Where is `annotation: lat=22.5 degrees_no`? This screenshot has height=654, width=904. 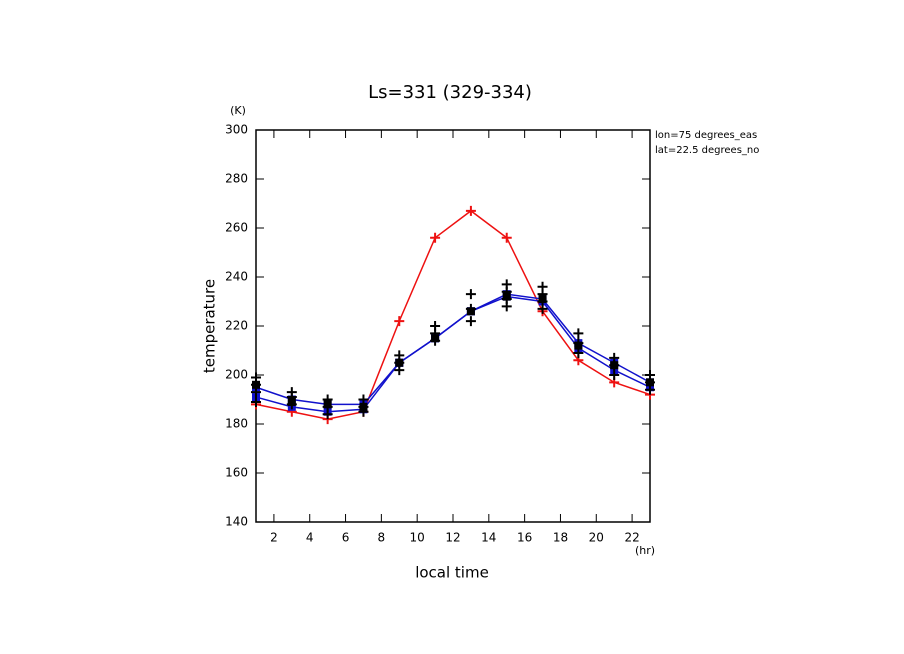
annotation: lat=22.5 degrees_no is located at coordinates (707, 150).